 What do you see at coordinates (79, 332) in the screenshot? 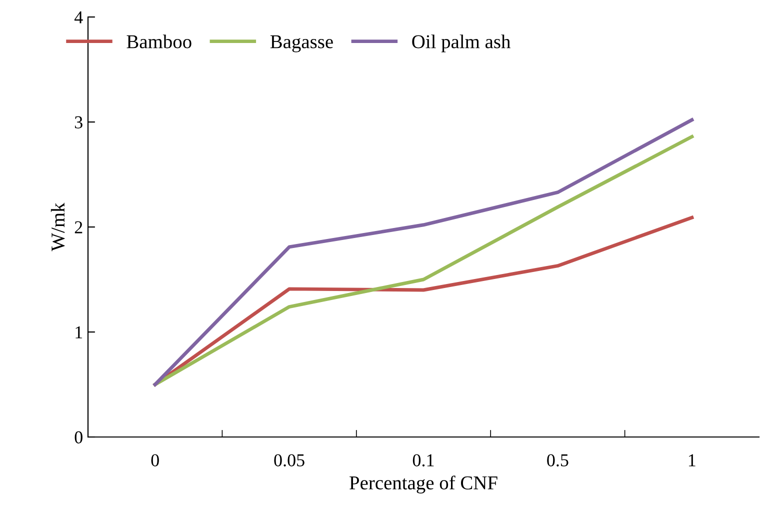
I see `y-tick-label: 1` at bounding box center [79, 332].